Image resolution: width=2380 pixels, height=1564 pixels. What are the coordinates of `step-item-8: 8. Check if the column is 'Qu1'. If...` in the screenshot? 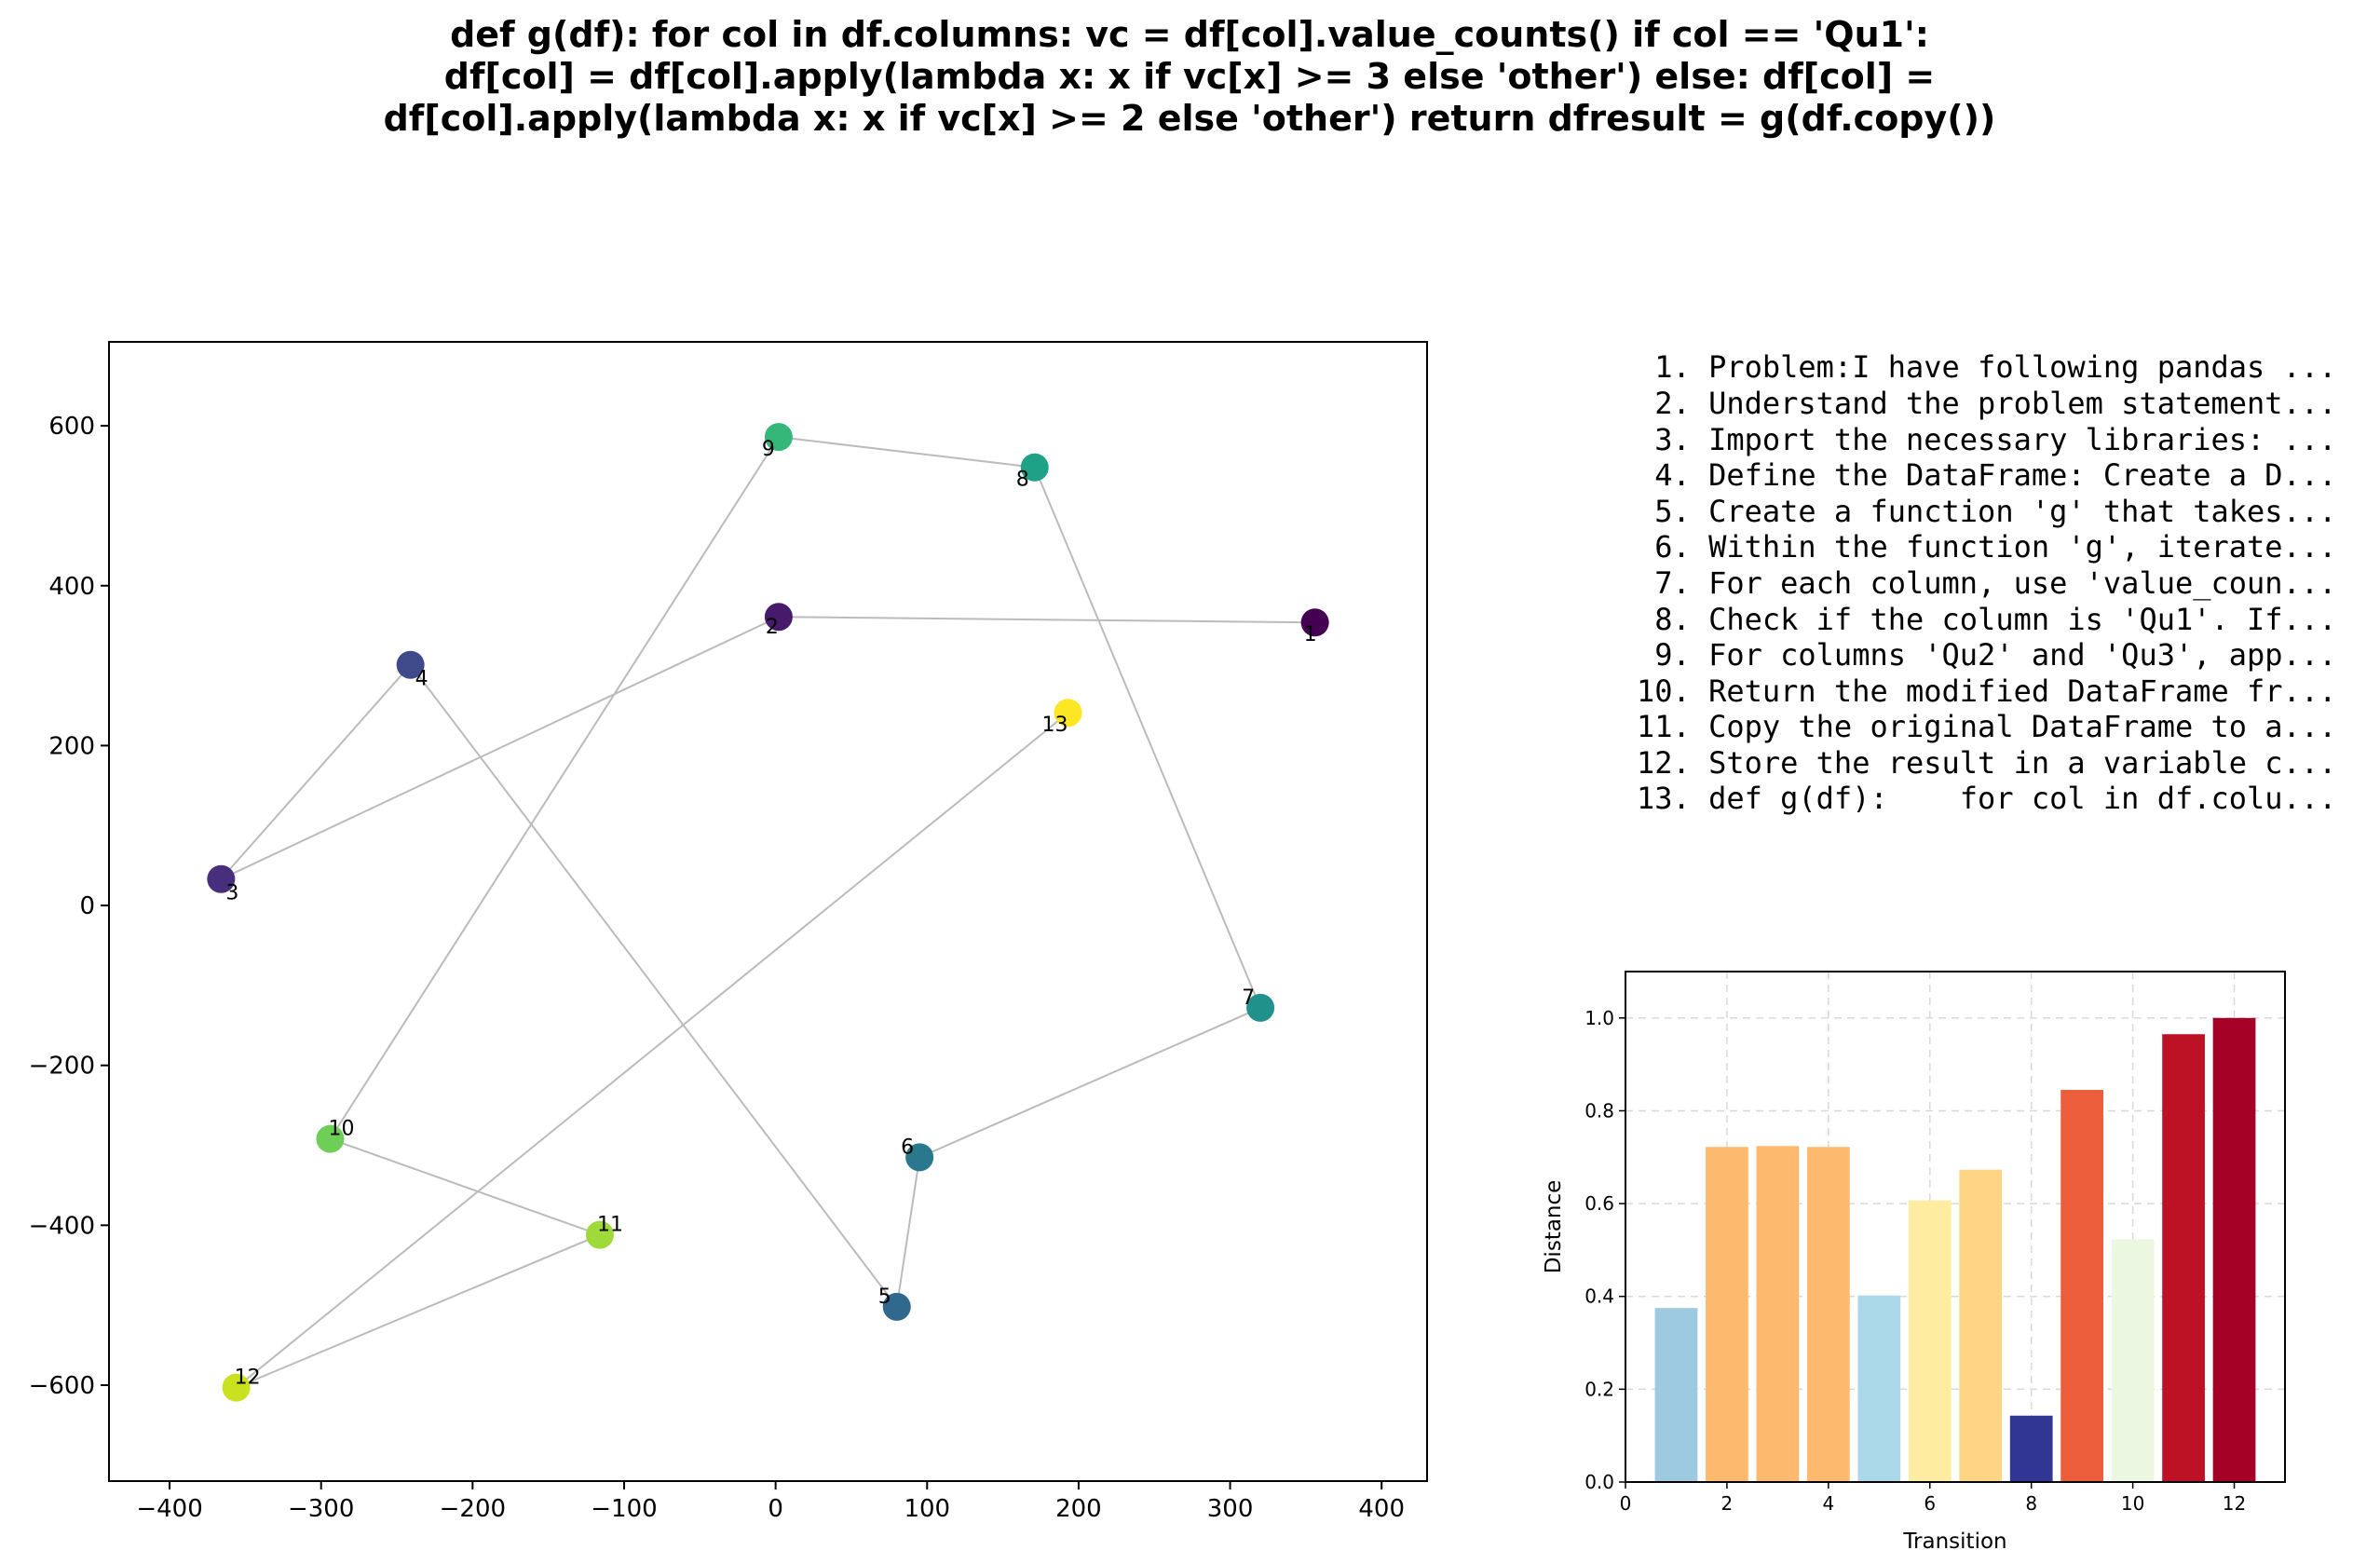 It's located at (1986, 619).